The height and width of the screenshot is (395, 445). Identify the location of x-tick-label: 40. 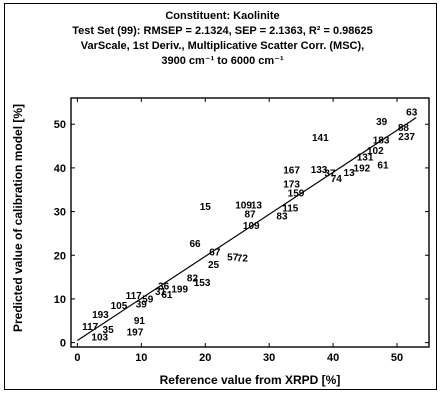
(333, 358).